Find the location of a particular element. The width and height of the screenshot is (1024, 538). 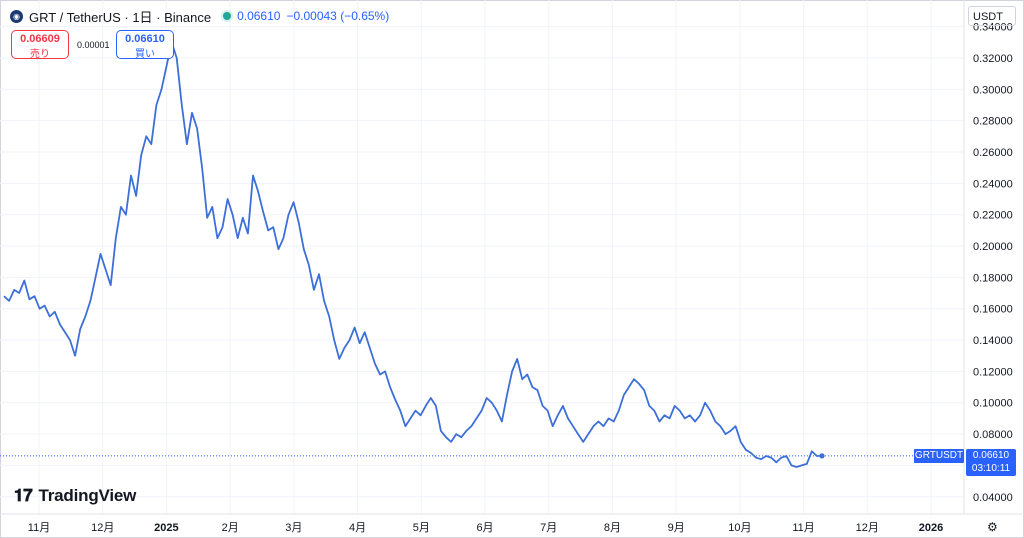

current-price-tag: 0.06610 03:10:11 is located at coordinates (991, 462).